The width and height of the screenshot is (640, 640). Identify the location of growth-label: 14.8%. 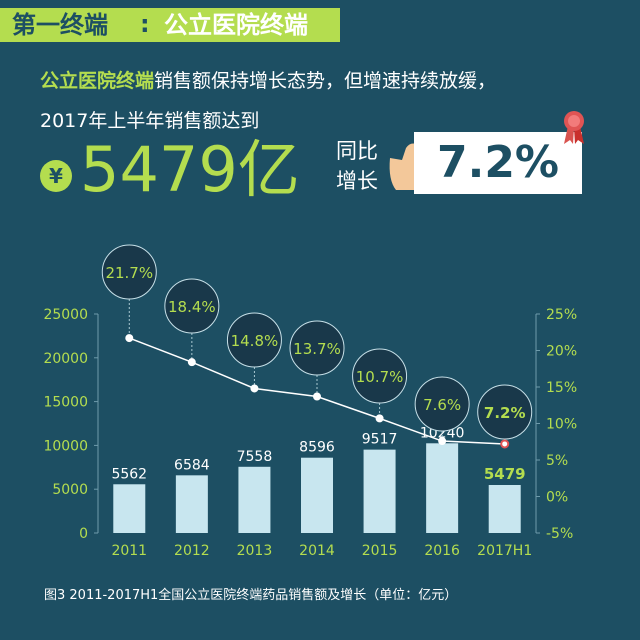
(255, 341).